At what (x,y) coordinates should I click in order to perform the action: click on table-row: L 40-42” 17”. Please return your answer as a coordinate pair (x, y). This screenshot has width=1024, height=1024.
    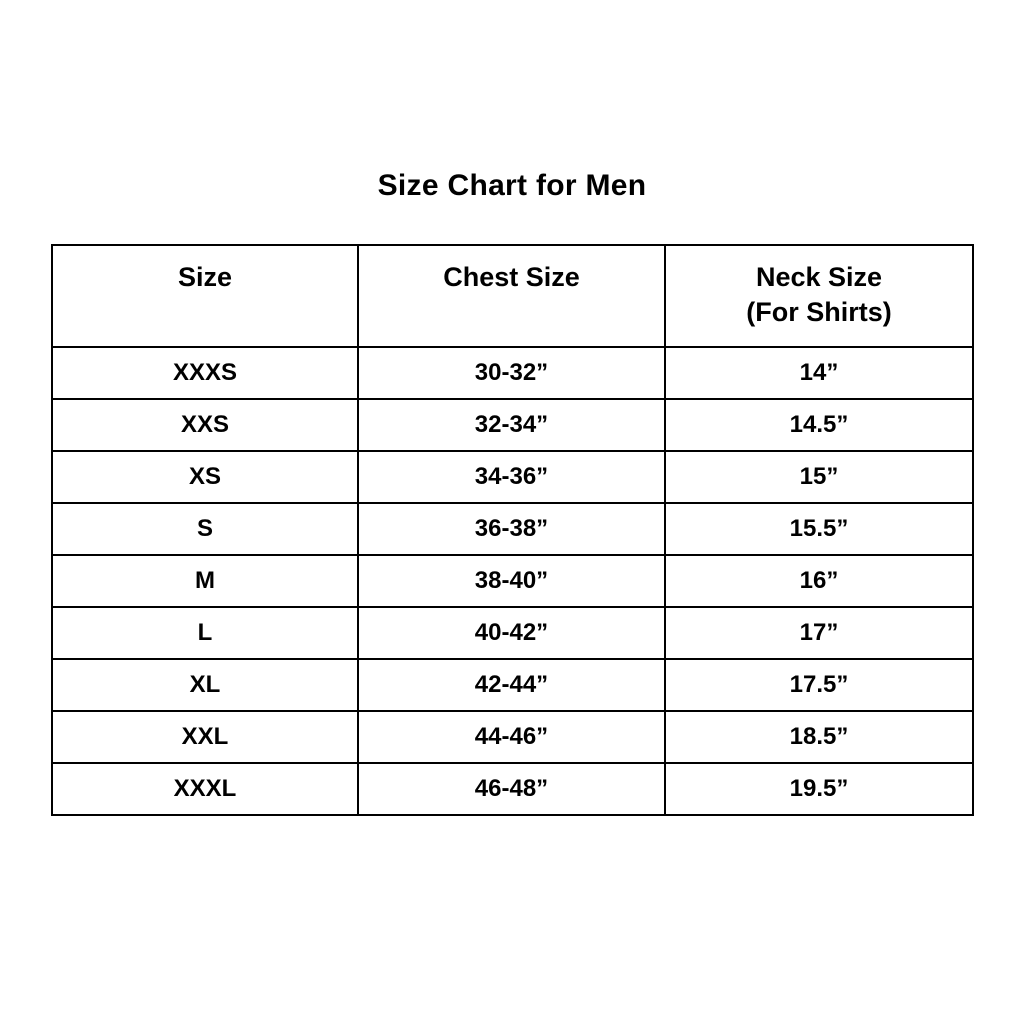
    Looking at the image, I should click on (512, 633).